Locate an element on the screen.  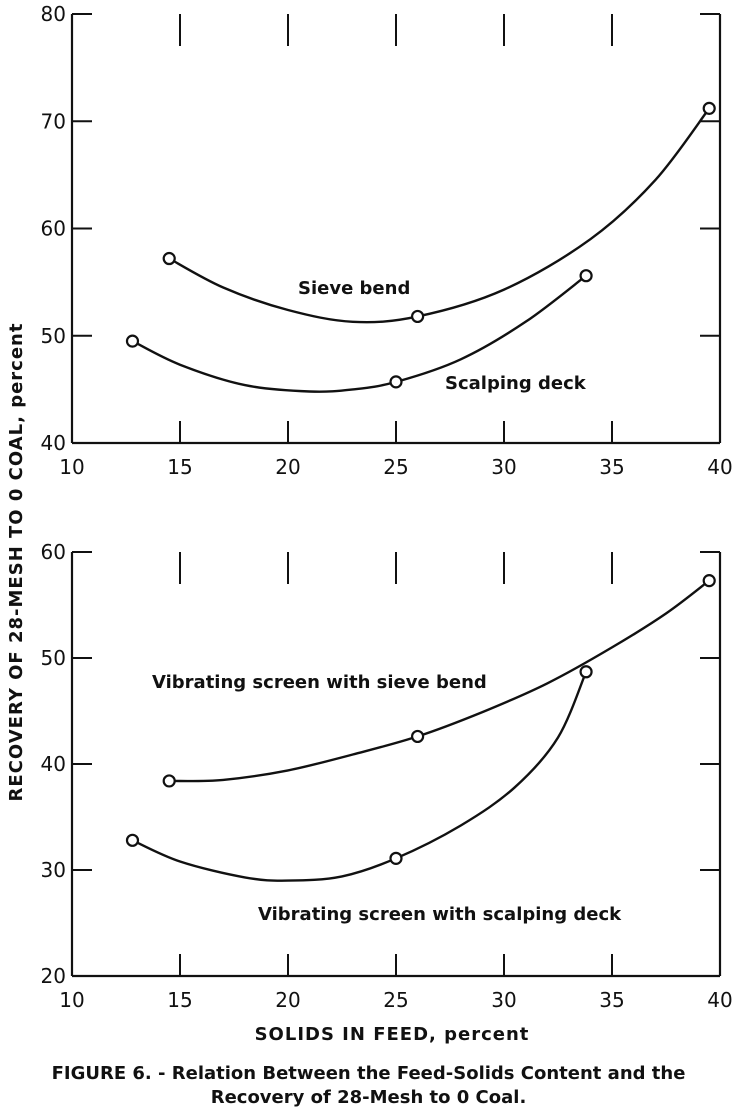
y-tick-label-20: 20 is located at coordinates (53, 976).